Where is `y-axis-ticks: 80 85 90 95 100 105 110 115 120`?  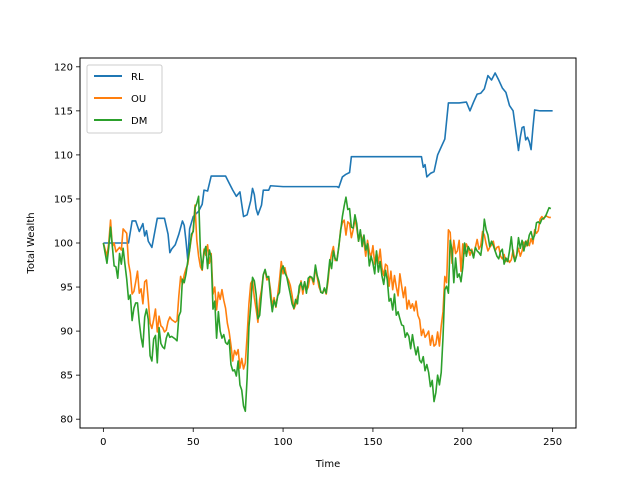 y-axis-ticks: 80 85 90 95 100 105 110 115 120 is located at coordinates (67, 244).